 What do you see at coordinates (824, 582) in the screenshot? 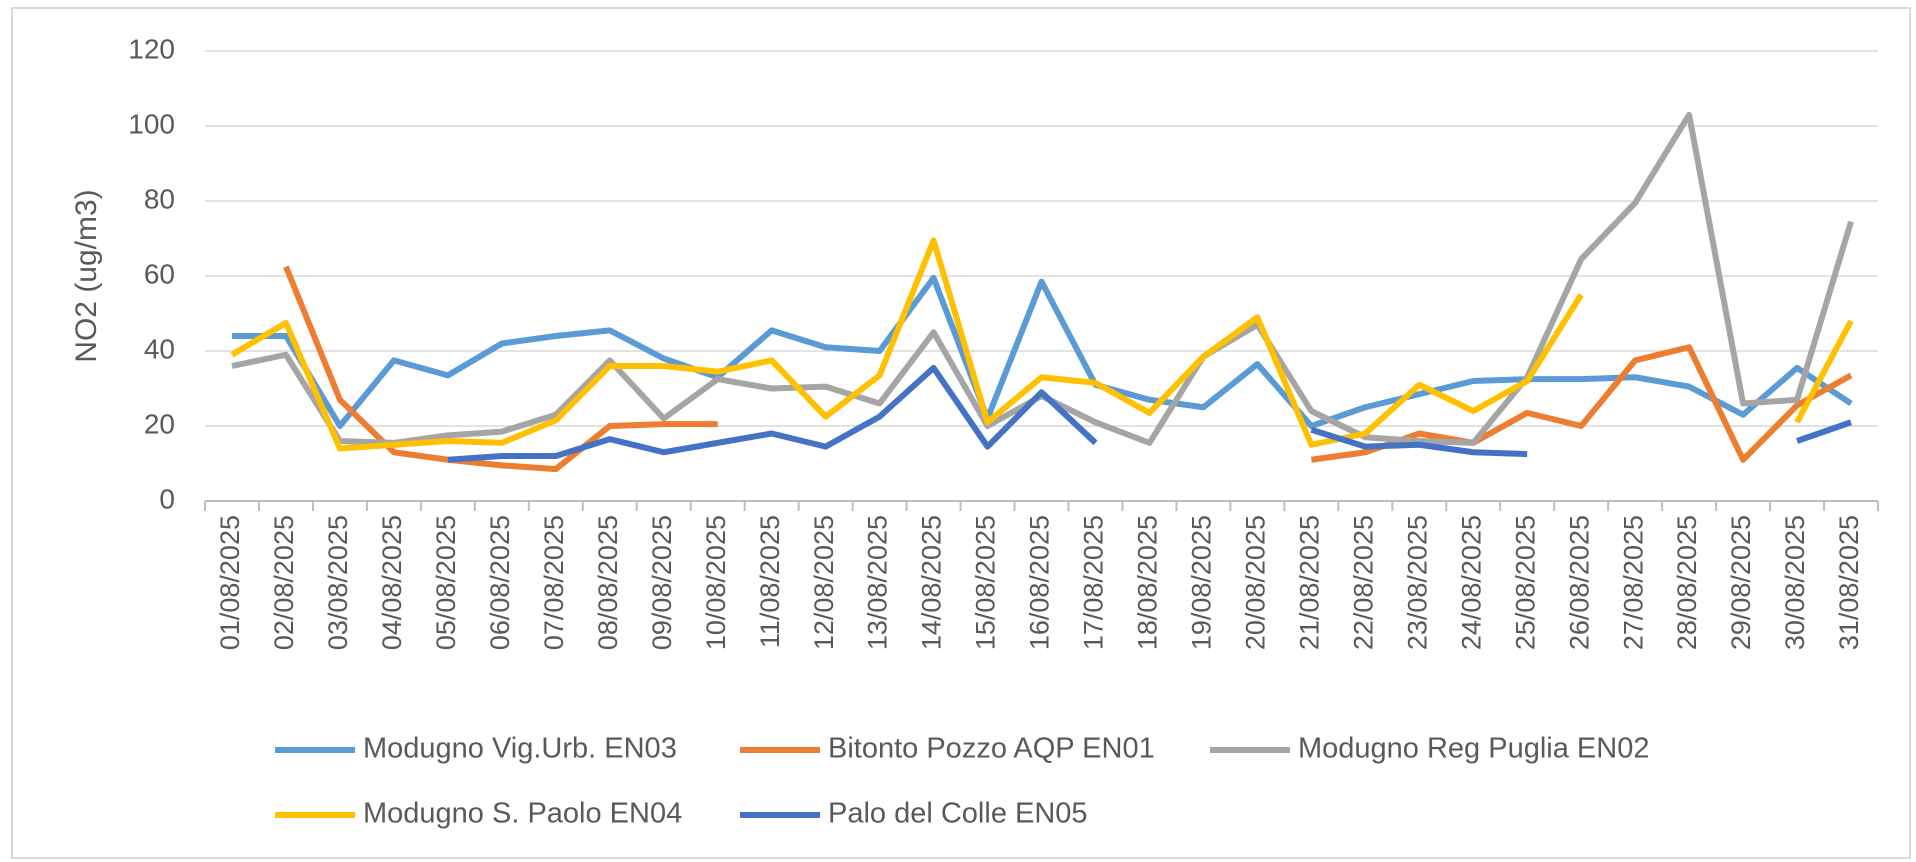
I see `x-tick-label: 12/08/2025` at bounding box center [824, 582].